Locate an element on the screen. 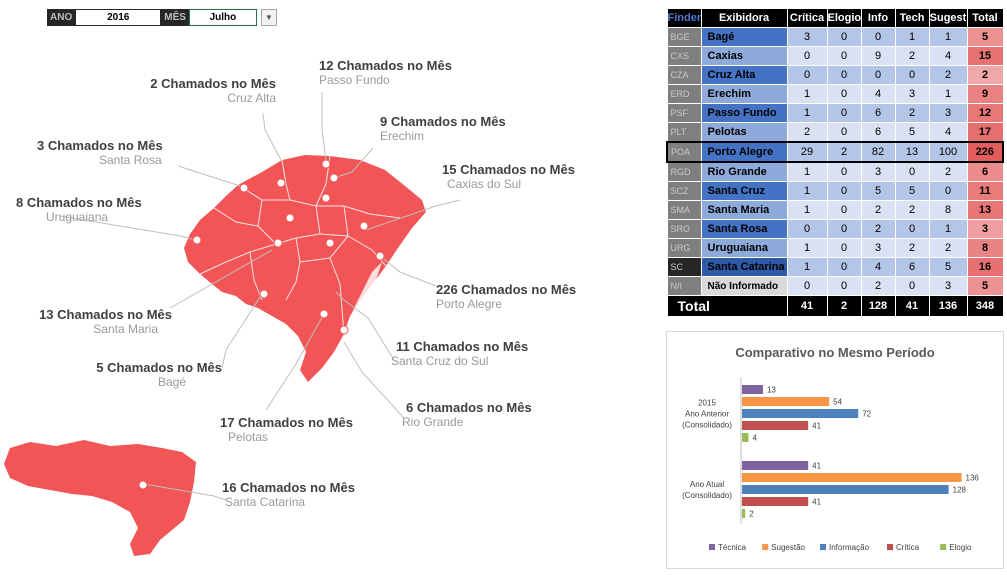  map-label-bage: 5 Chamados no Mês Bagé is located at coordinates (146, 374).